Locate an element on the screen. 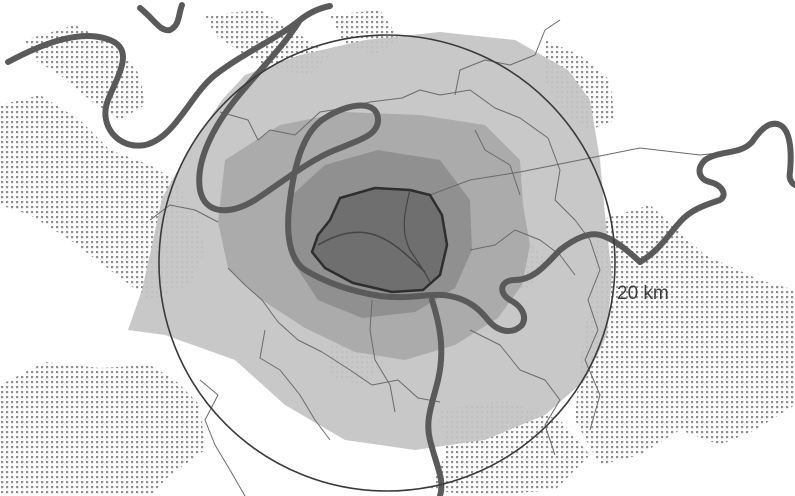 The image size is (795, 496). forest-area-southwest is located at coordinates (102, 429).